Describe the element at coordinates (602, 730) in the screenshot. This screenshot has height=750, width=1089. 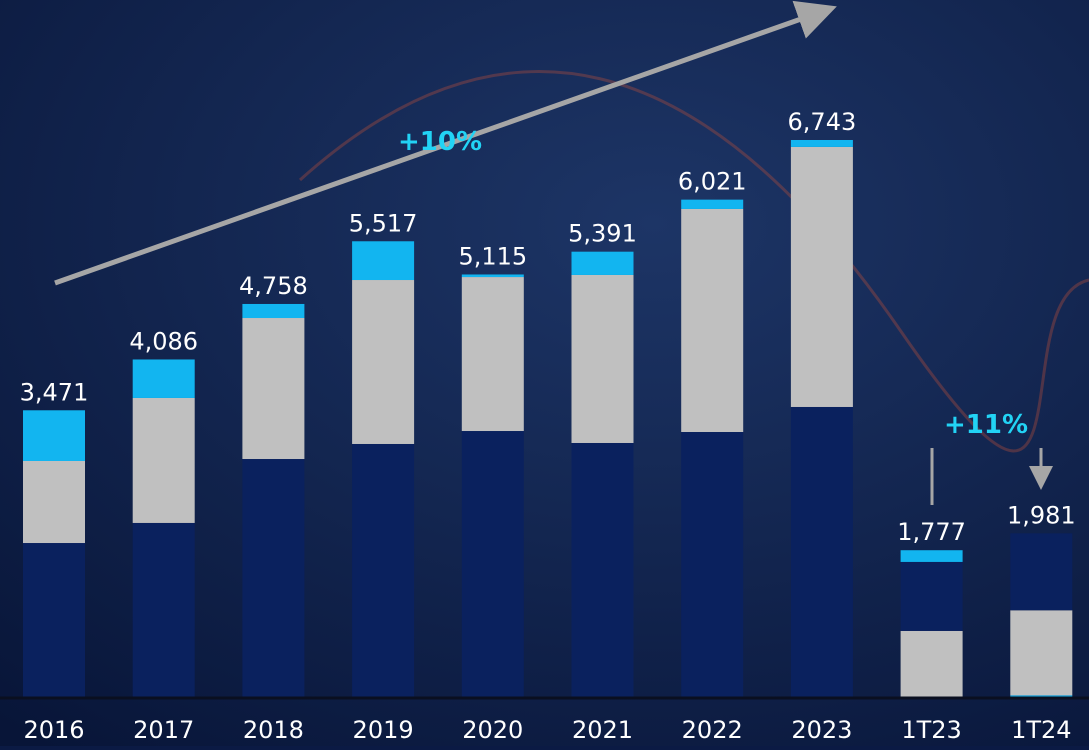
I see `x-tick-label: 2021` at that location.